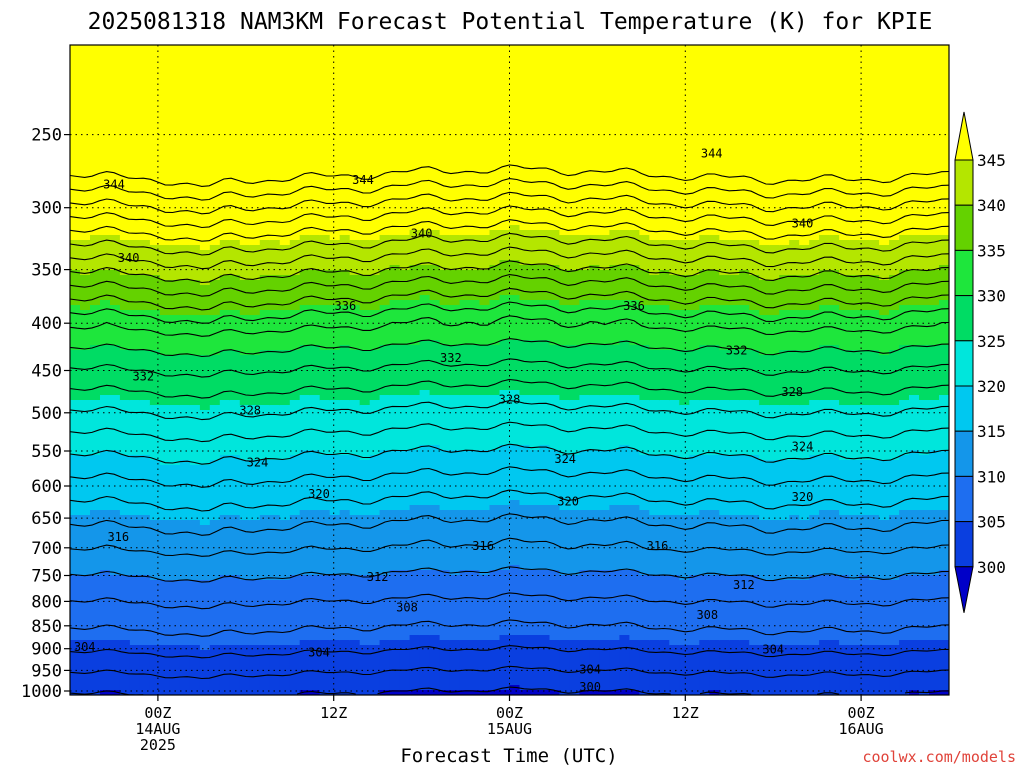 This screenshot has width=1024, height=772. What do you see at coordinates (991, 250) in the screenshot?
I see `colorbar-label-335: 335` at bounding box center [991, 250].